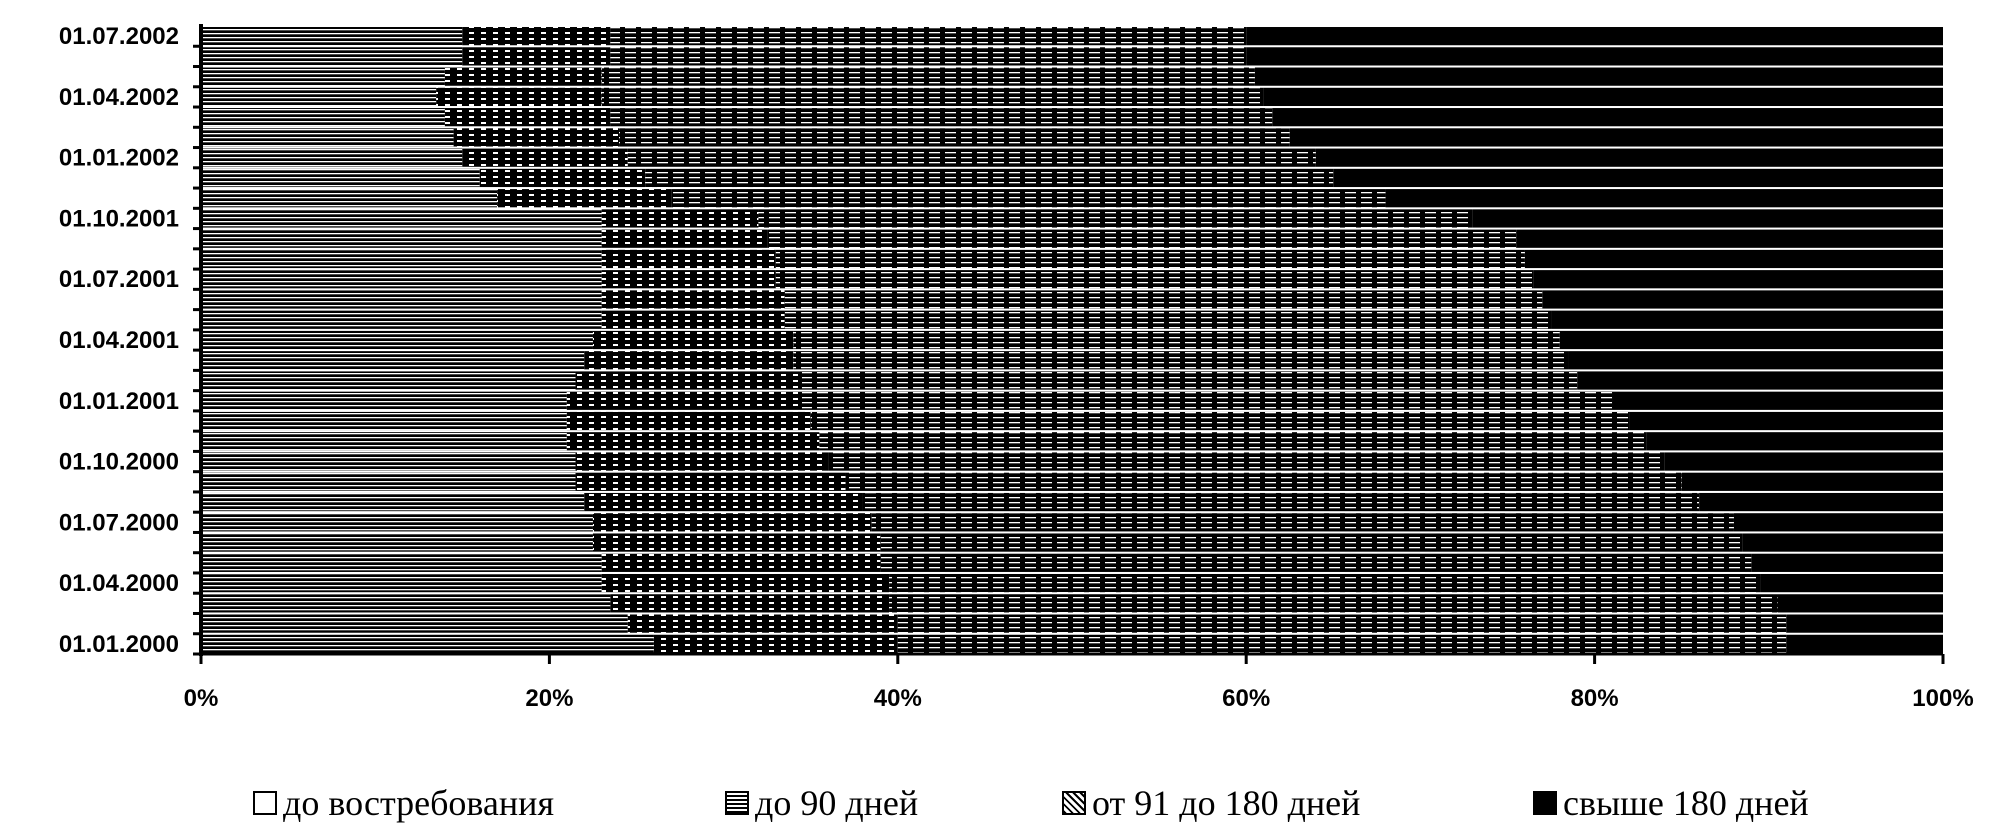 Image resolution: width=2002 pixels, height=839 pixels. Describe the element at coordinates (737, 803) in the screenshot. I see `legend-swatch-checkered` at that location.